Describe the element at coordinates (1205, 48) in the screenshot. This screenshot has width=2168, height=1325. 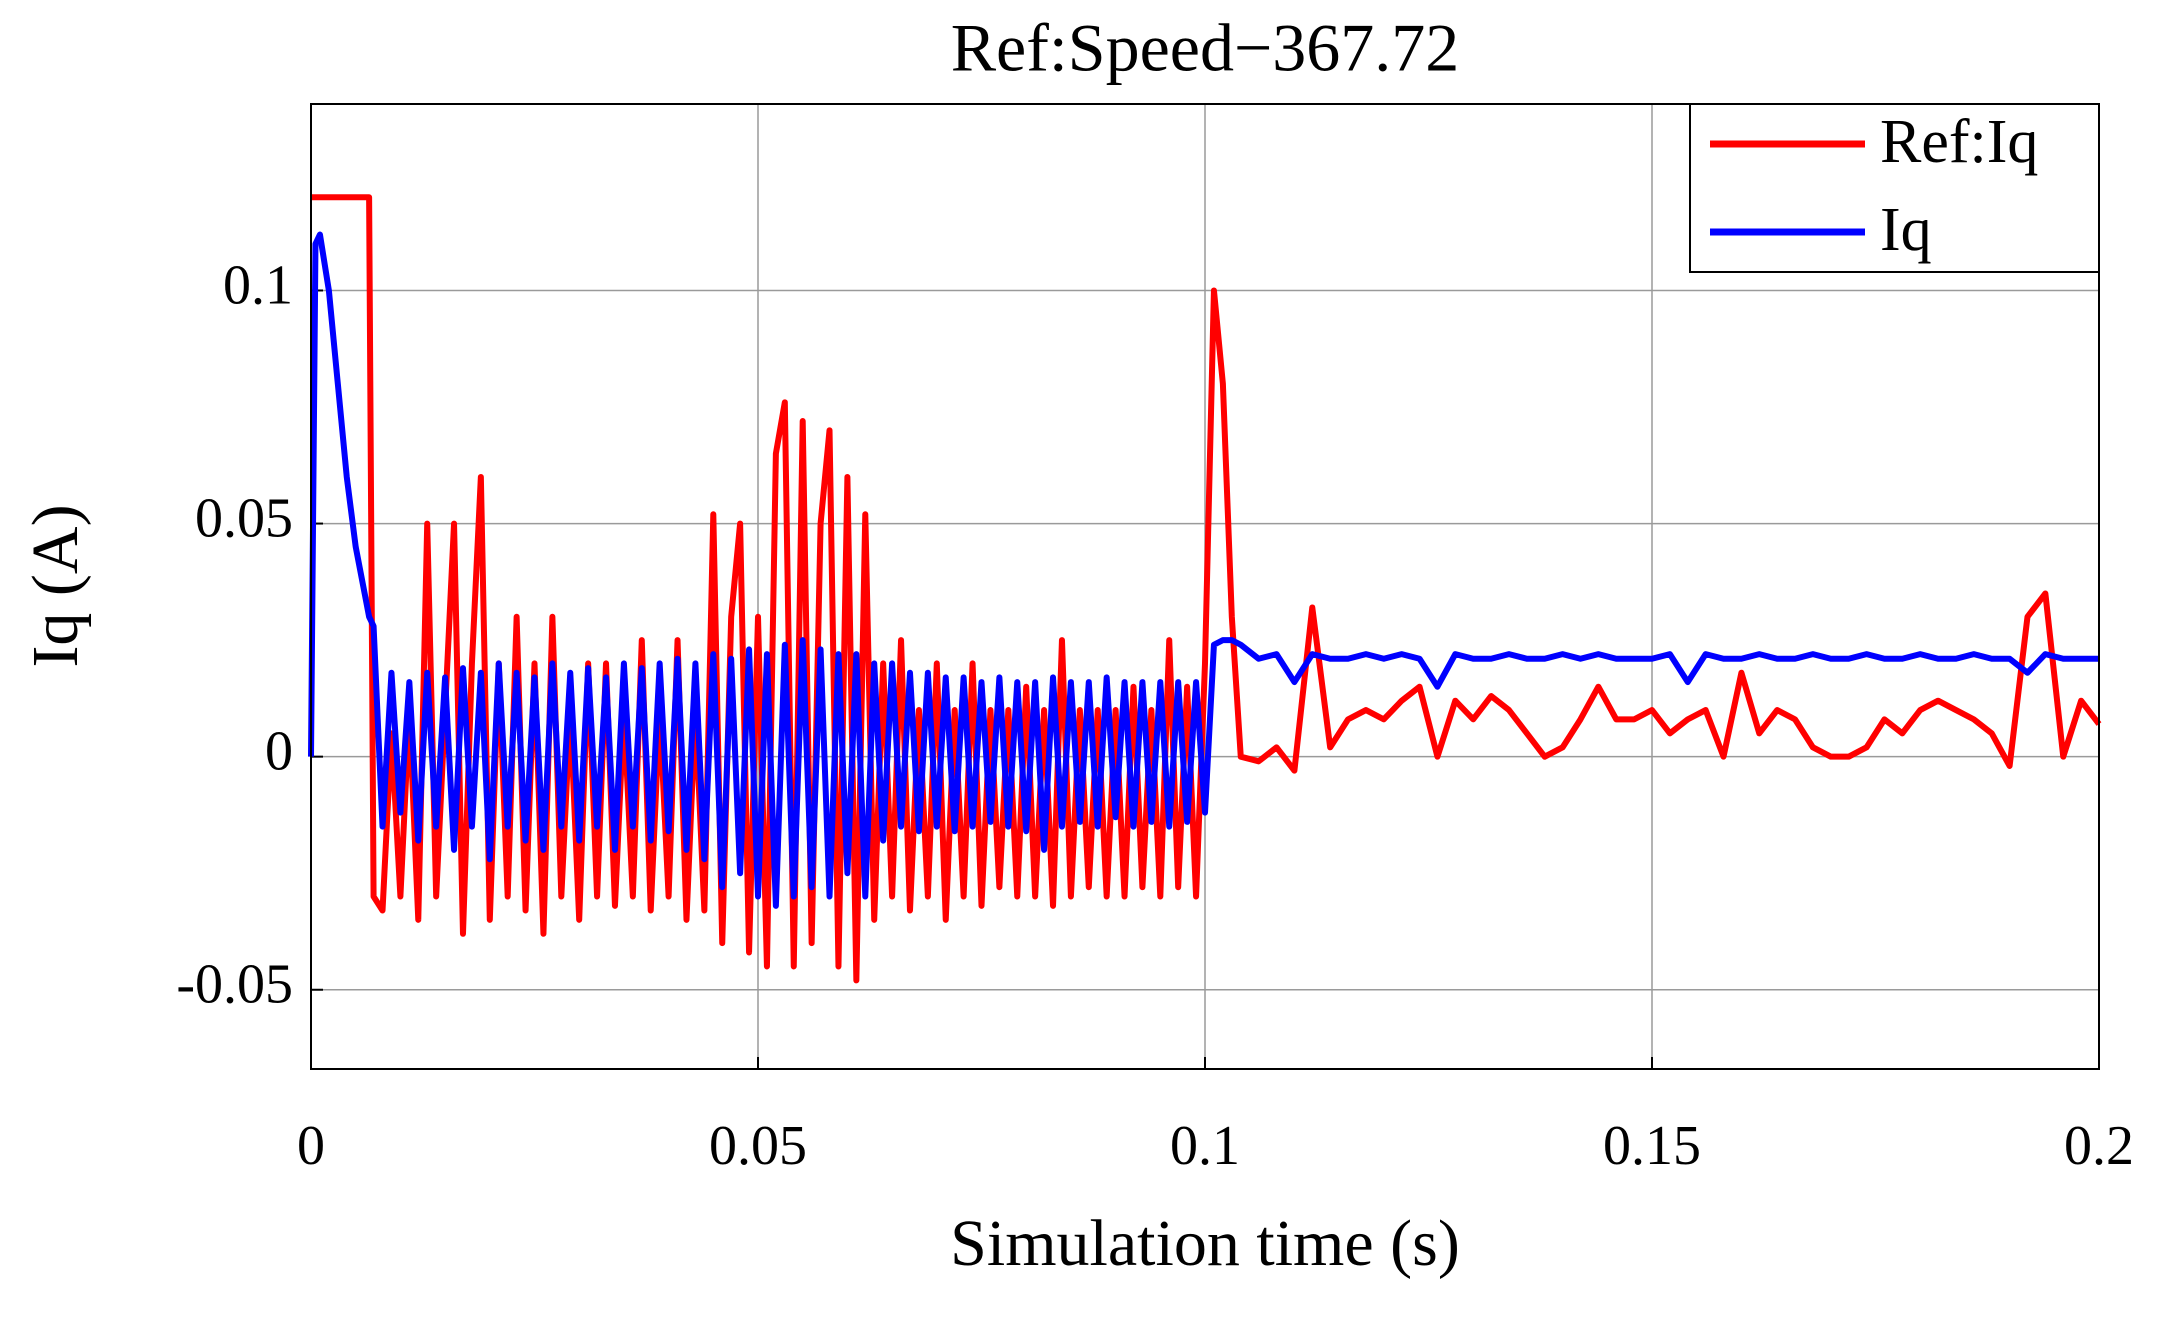
I see `chart-title: Ref:Speed−367.72` at that location.